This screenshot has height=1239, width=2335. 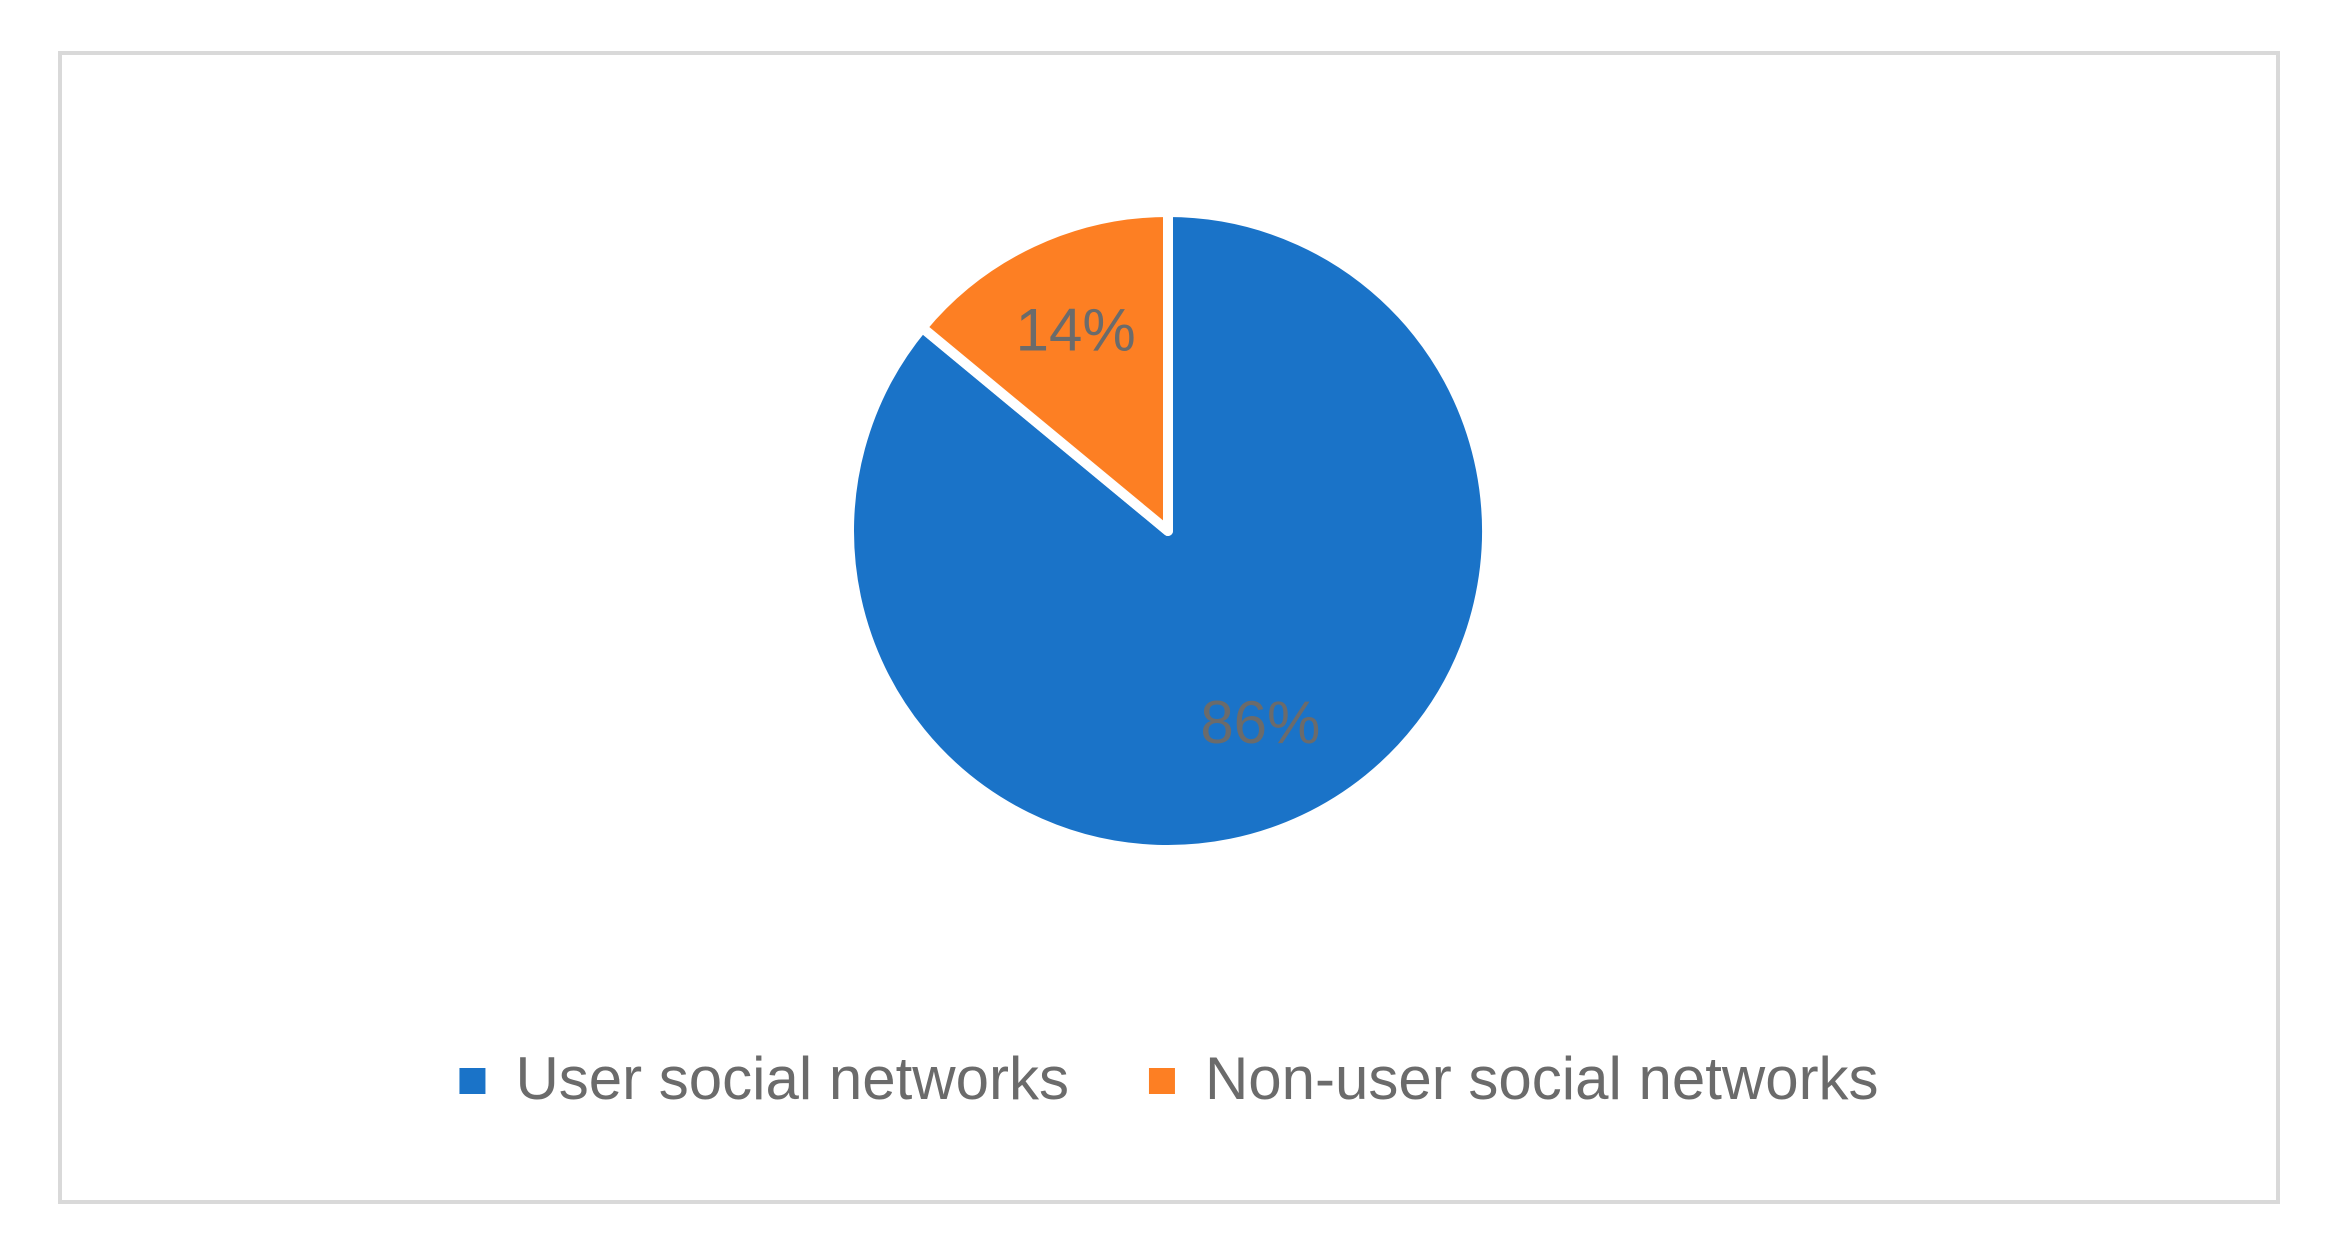 I want to click on legend-label: User social networks, so click(x=792, y=1078).